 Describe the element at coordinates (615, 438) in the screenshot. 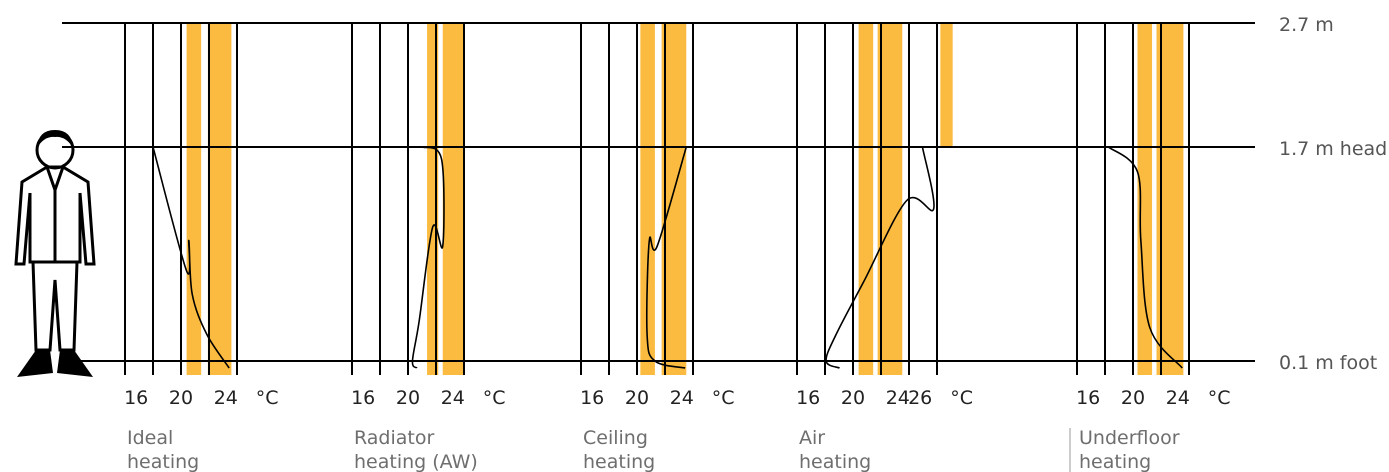

I see `panel-caption: Ceiling` at that location.